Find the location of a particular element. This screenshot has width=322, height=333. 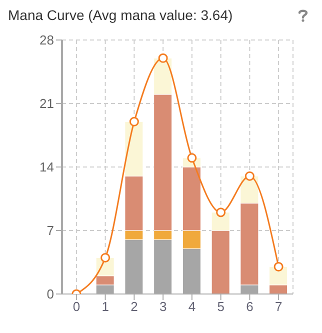

y-tick-label: 0 is located at coordinates (50, 294).